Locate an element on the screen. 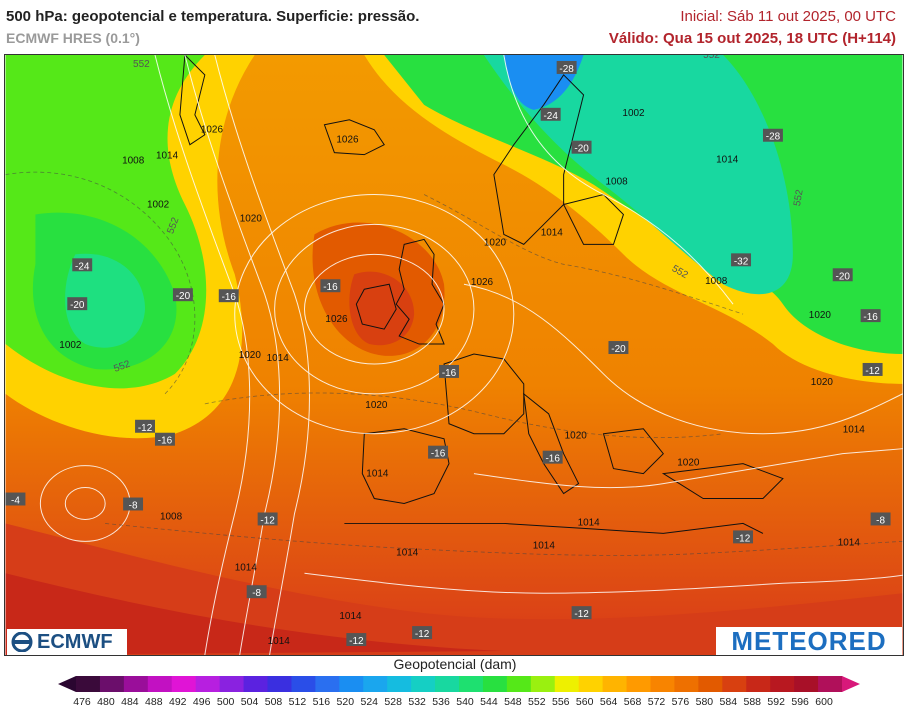  legend-tick-label: 516 is located at coordinates (322, 702).